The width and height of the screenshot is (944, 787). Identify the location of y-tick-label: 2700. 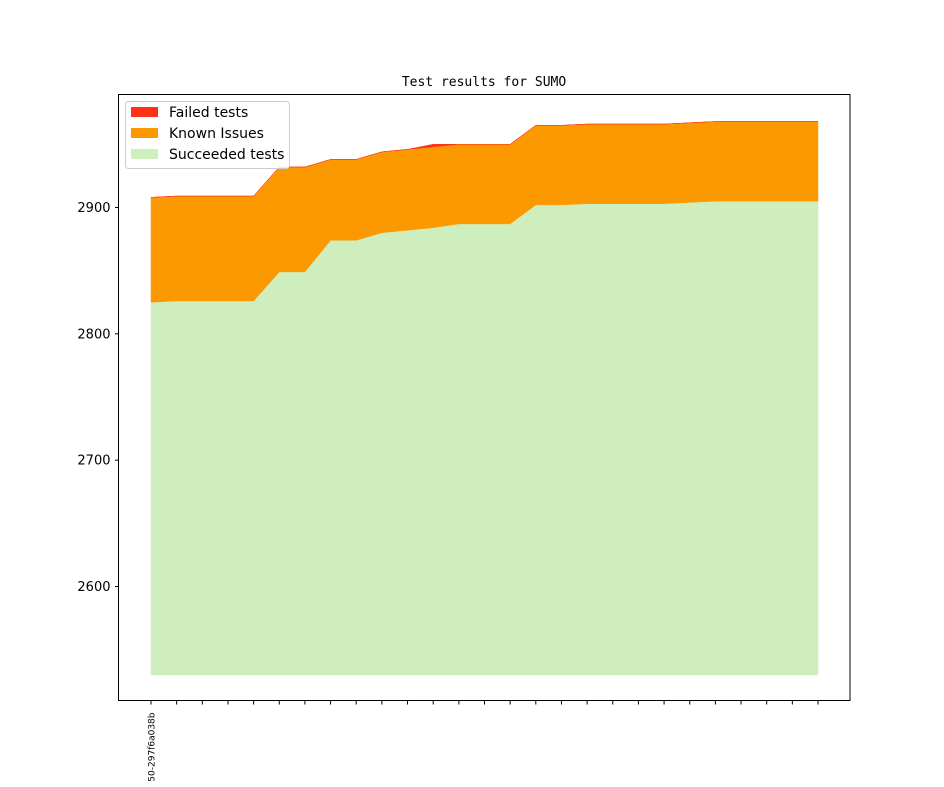
(93, 461).